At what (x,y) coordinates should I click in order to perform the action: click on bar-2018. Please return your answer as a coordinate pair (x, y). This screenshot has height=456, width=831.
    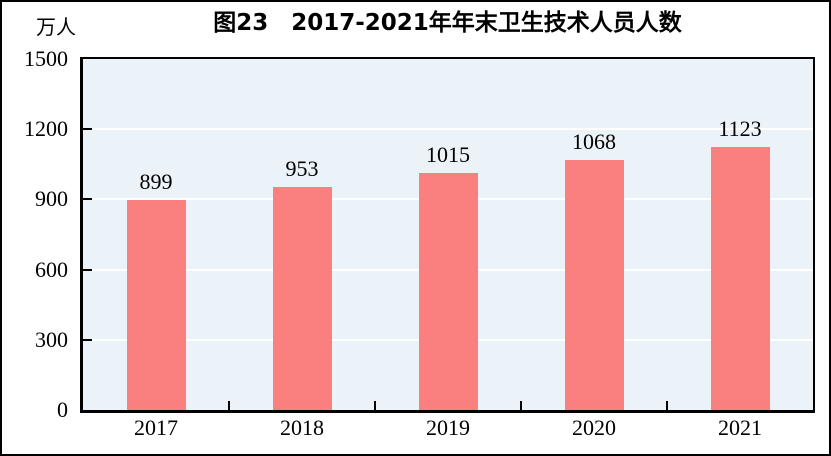
    Looking at the image, I should click on (302, 298).